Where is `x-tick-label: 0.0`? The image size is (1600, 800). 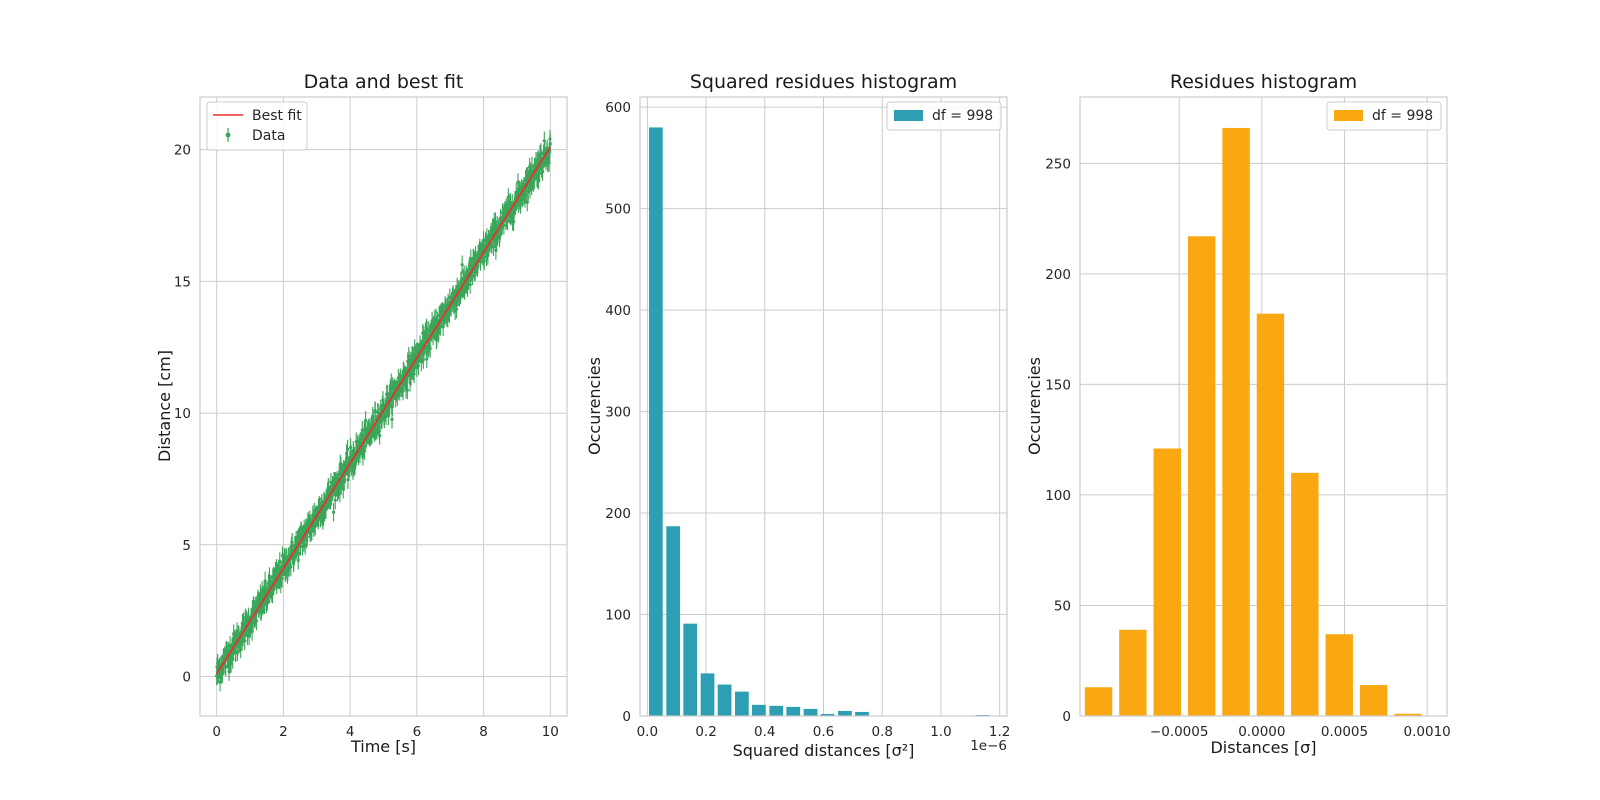 x-tick-label: 0.0 is located at coordinates (647, 732).